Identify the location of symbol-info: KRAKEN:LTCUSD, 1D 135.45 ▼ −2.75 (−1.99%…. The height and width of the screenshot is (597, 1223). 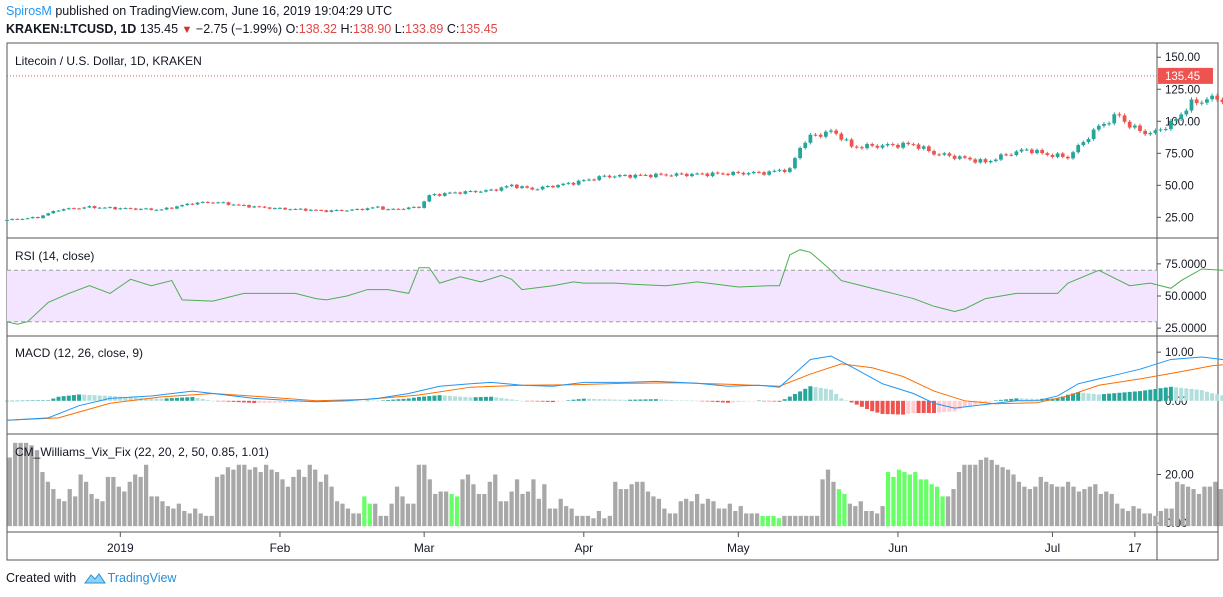
(252, 29).